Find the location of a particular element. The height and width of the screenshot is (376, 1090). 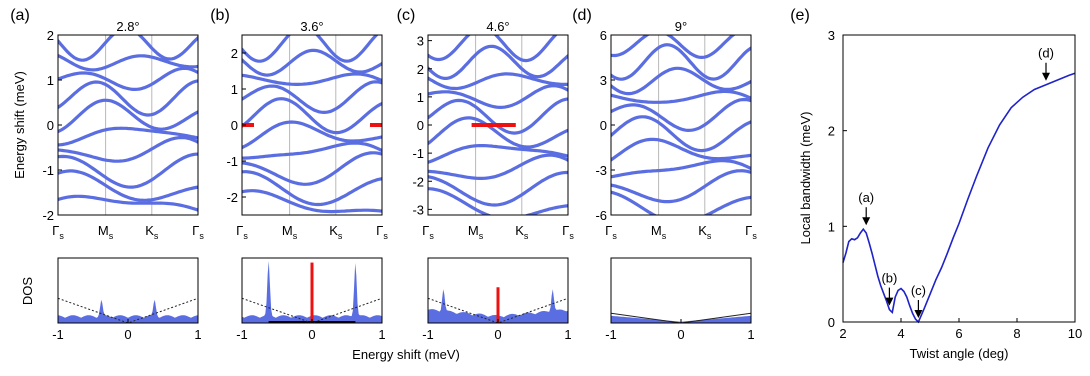

y-tick-label: -2 is located at coordinates (48, 215).